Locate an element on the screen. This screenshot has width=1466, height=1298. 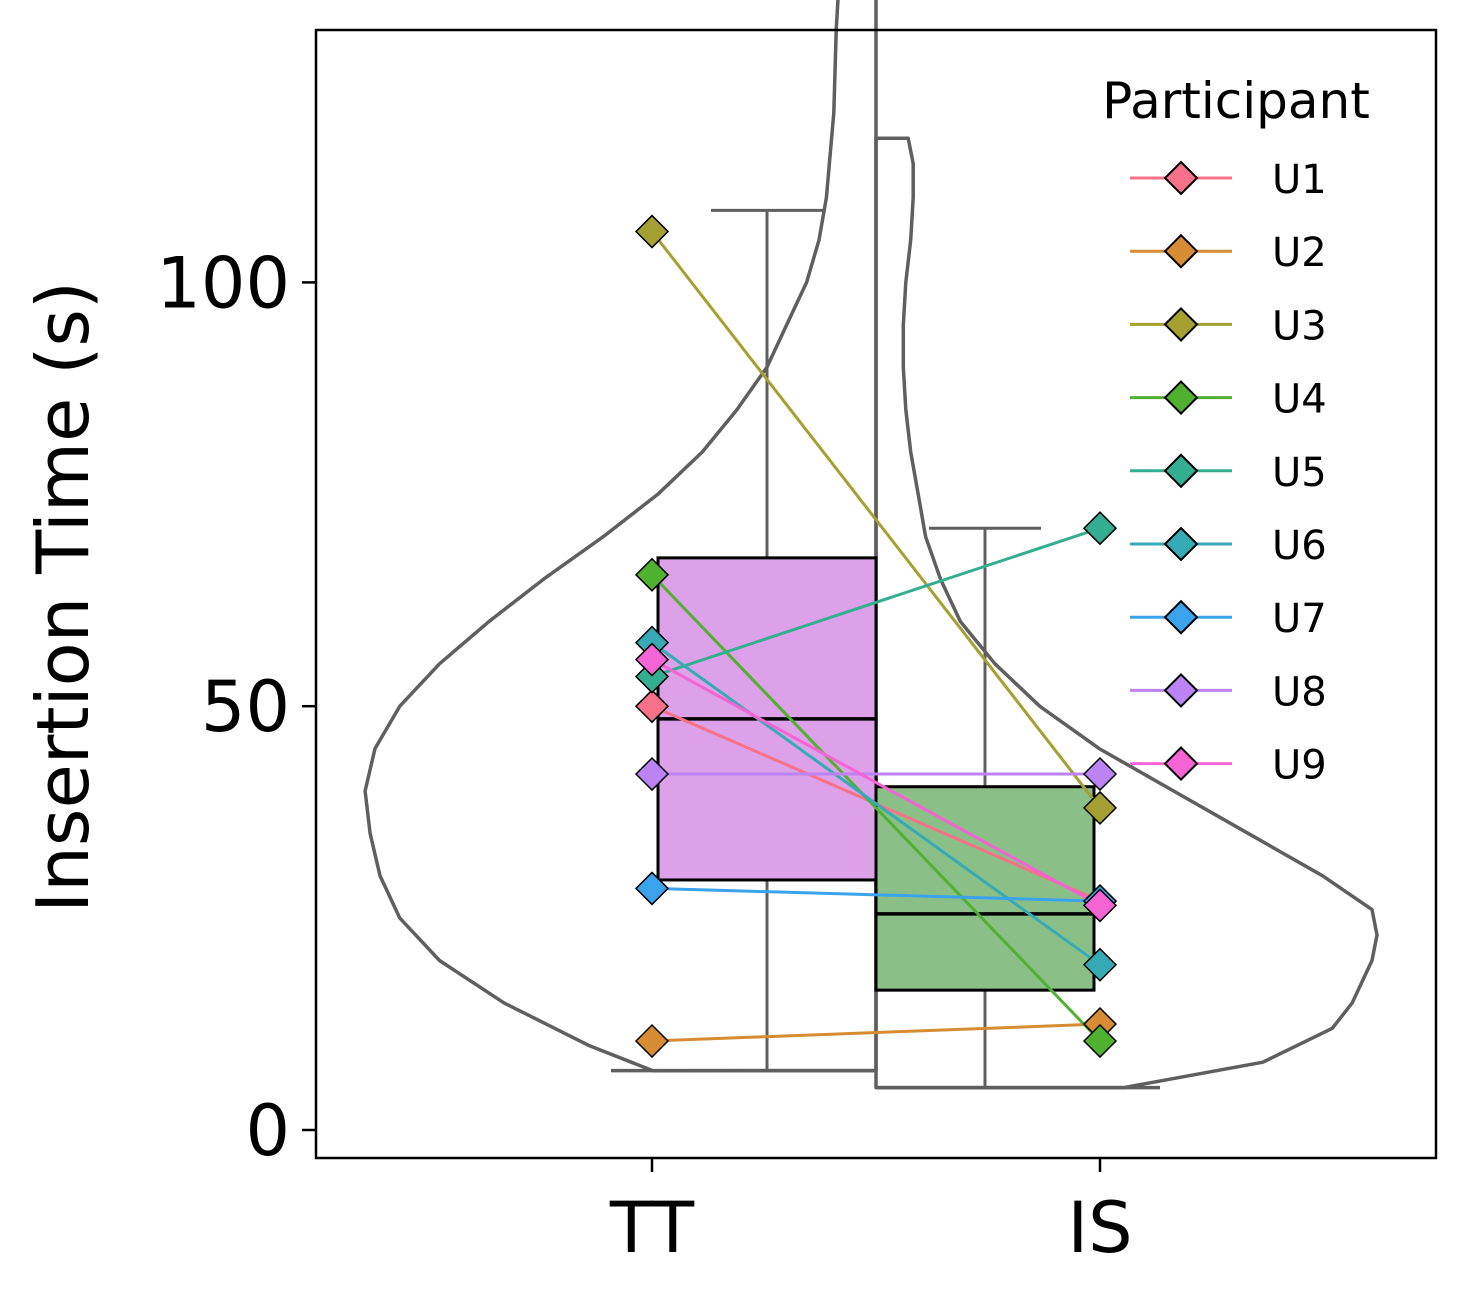
legend-item-u3: U3 is located at coordinates (1228, 326).